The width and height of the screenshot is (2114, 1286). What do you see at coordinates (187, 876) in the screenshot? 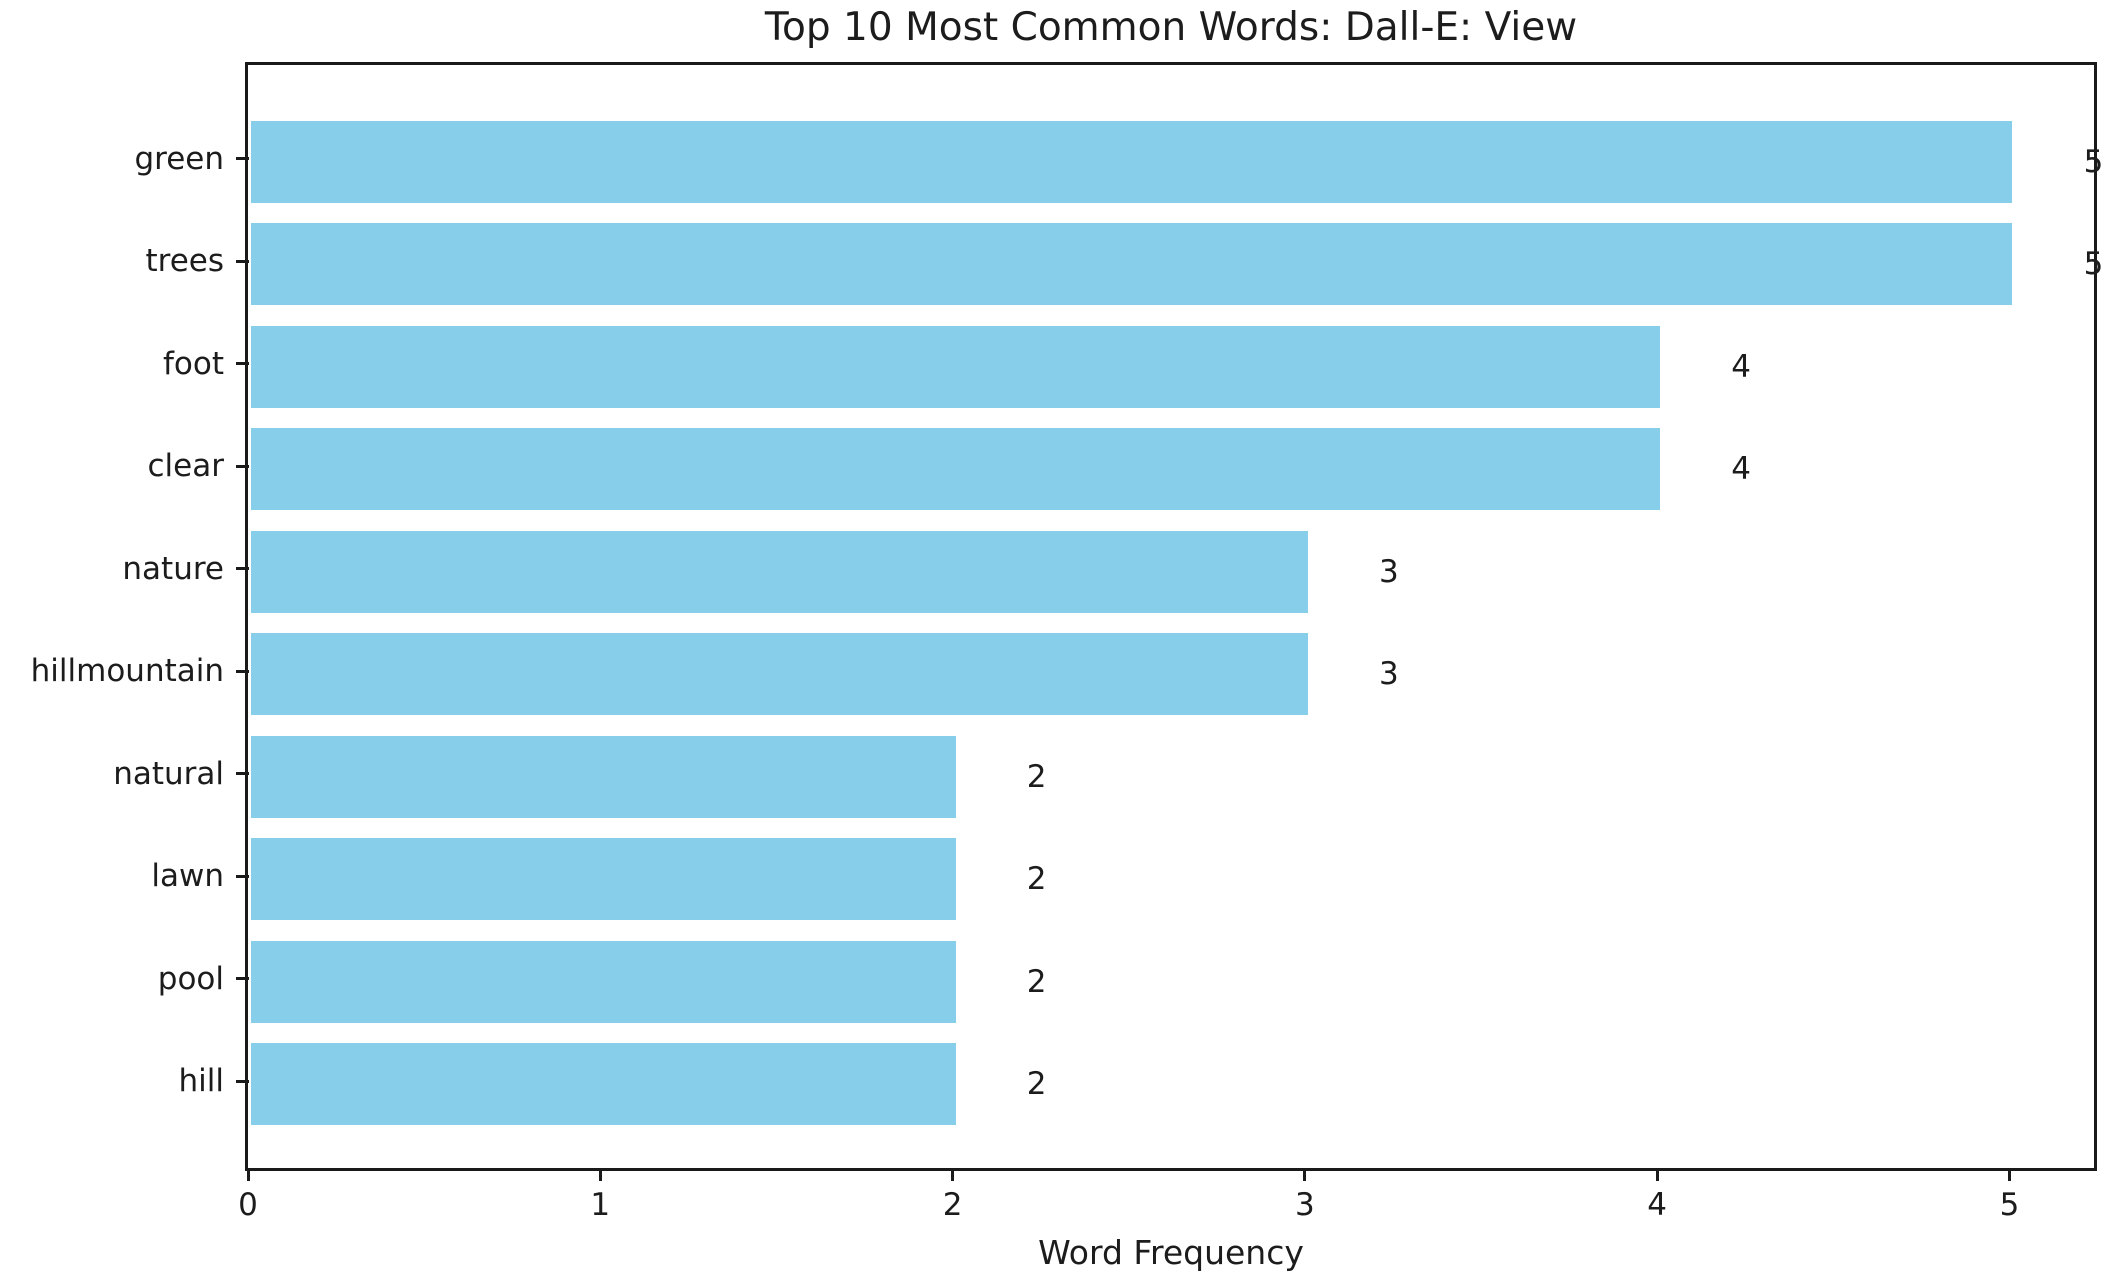
I see `y-tick-label: lawn` at bounding box center [187, 876].